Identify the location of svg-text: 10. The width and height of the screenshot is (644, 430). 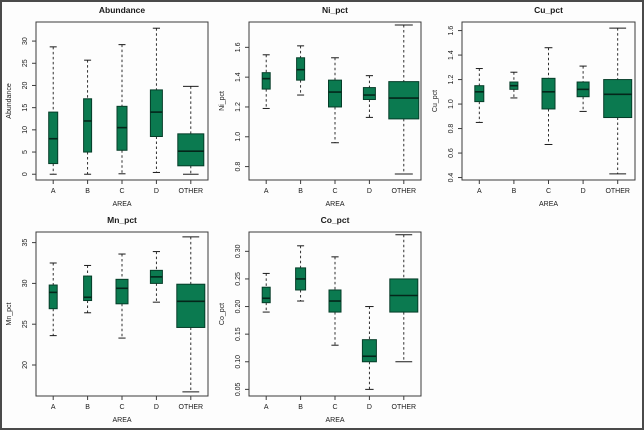
(25, 130).